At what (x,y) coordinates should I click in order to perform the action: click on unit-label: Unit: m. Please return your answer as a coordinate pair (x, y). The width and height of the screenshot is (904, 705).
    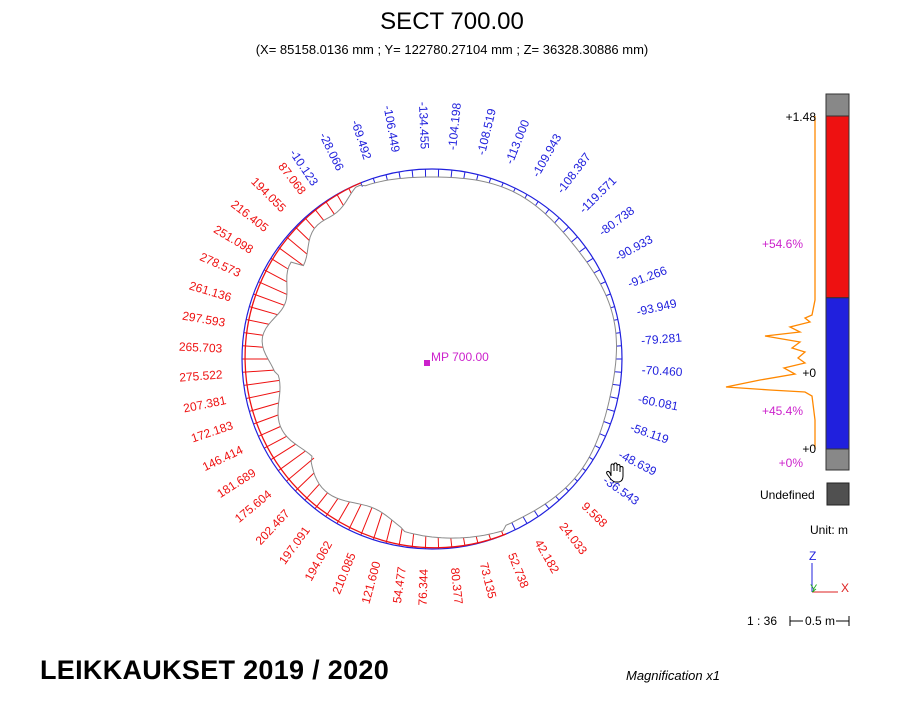
    Looking at the image, I should click on (829, 530).